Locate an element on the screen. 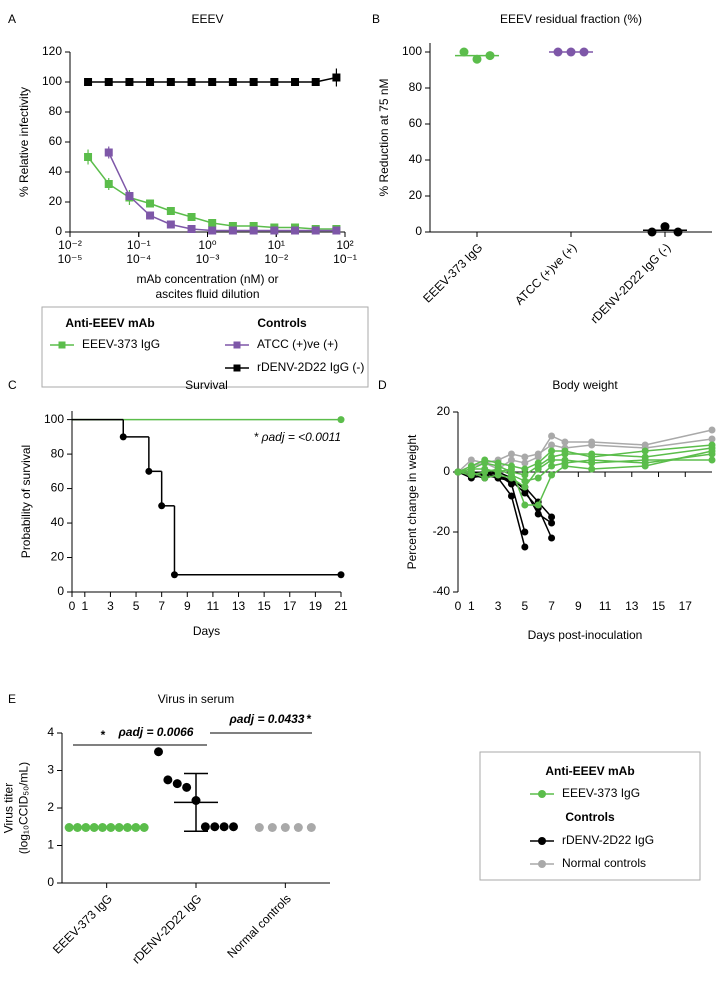 The height and width of the screenshot is (1005, 725). y-axis-label: Probability of survival is located at coordinates (26, 501).